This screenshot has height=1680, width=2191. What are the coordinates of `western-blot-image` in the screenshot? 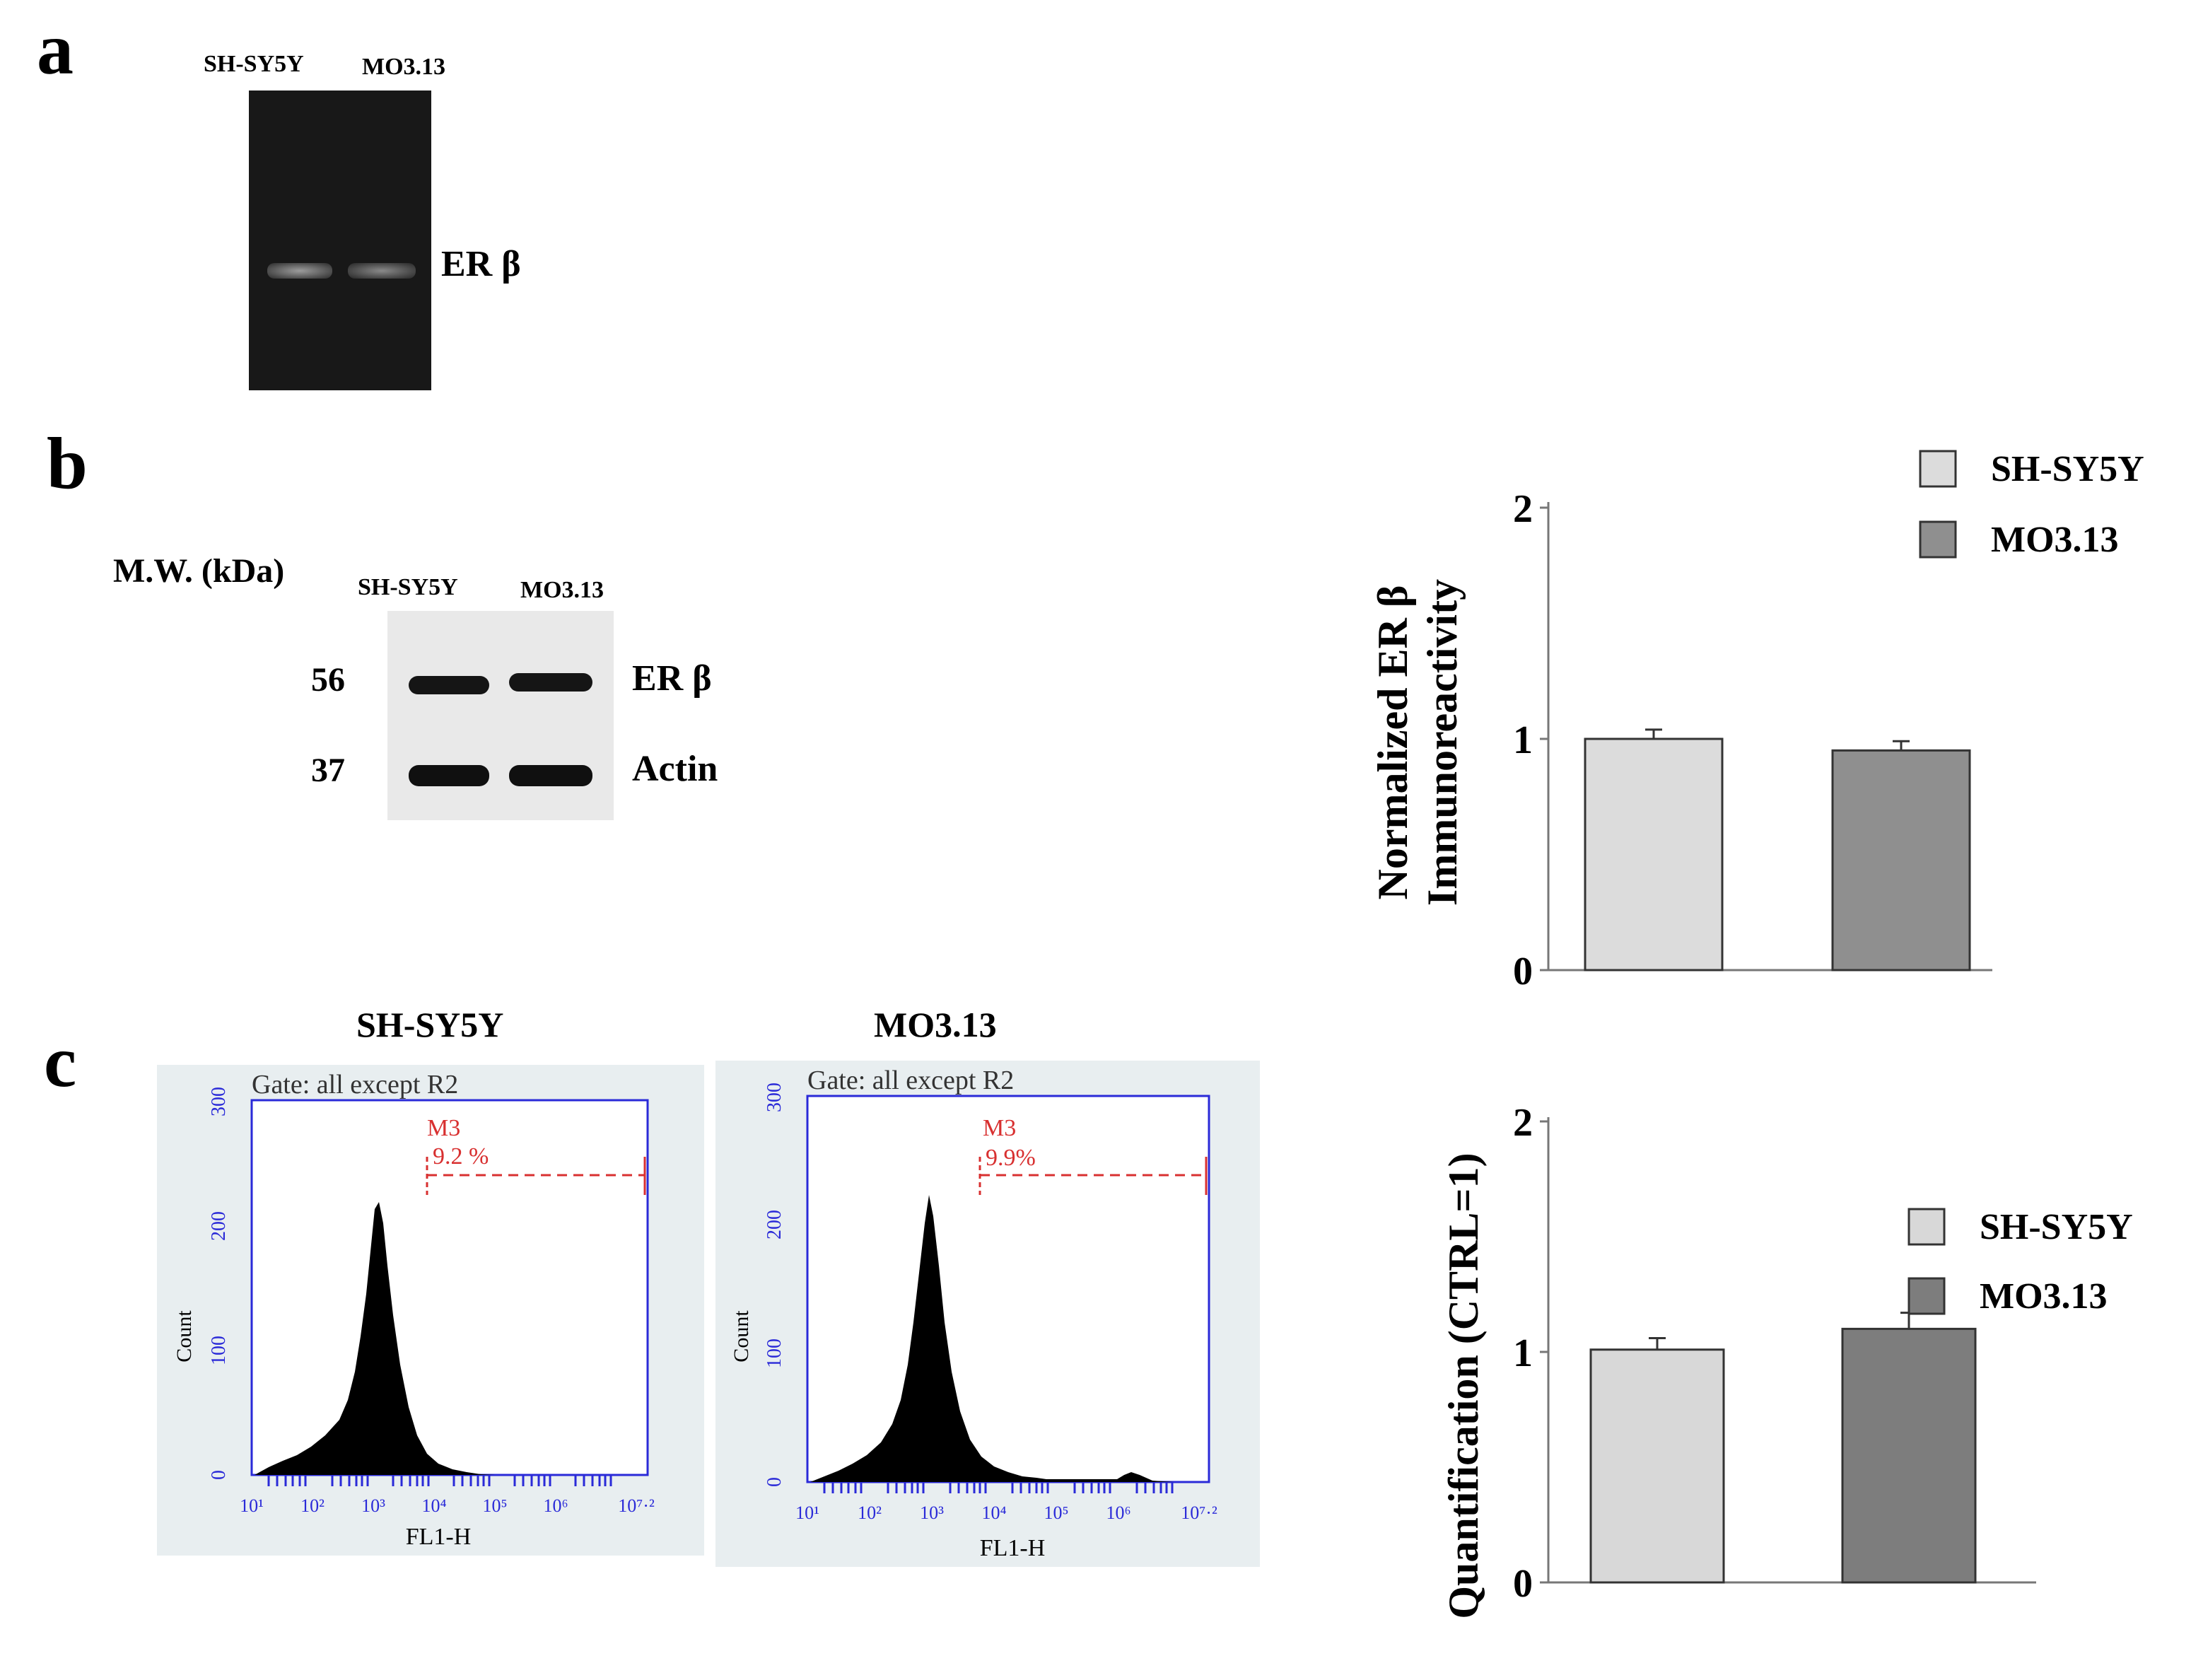 It's located at (500, 715).